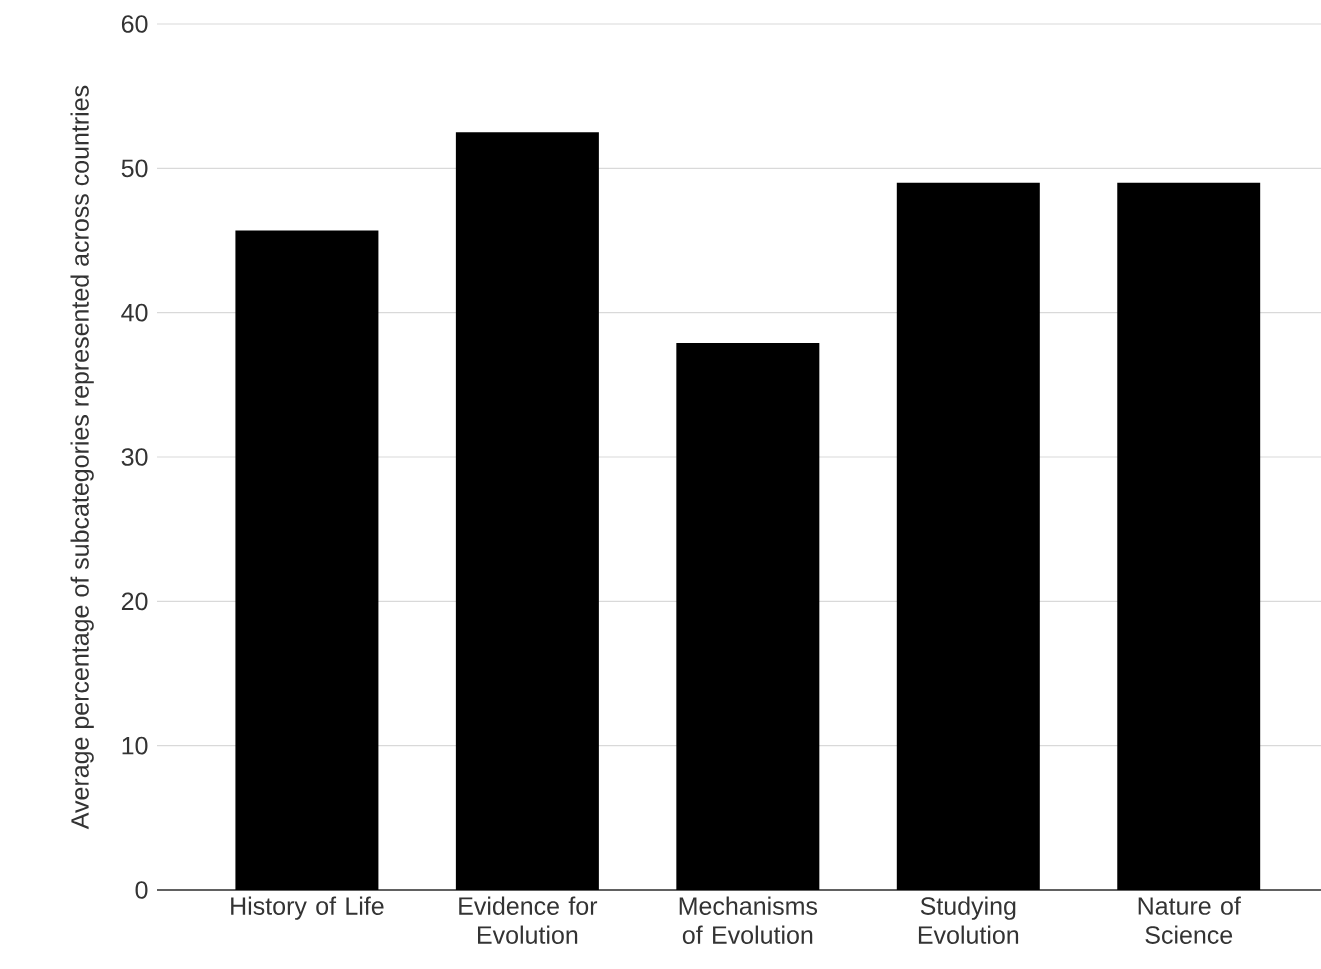 This screenshot has width=1321, height=969. What do you see at coordinates (528, 920) in the screenshot?
I see `x-tick-label: Evidence for Evolution` at bounding box center [528, 920].